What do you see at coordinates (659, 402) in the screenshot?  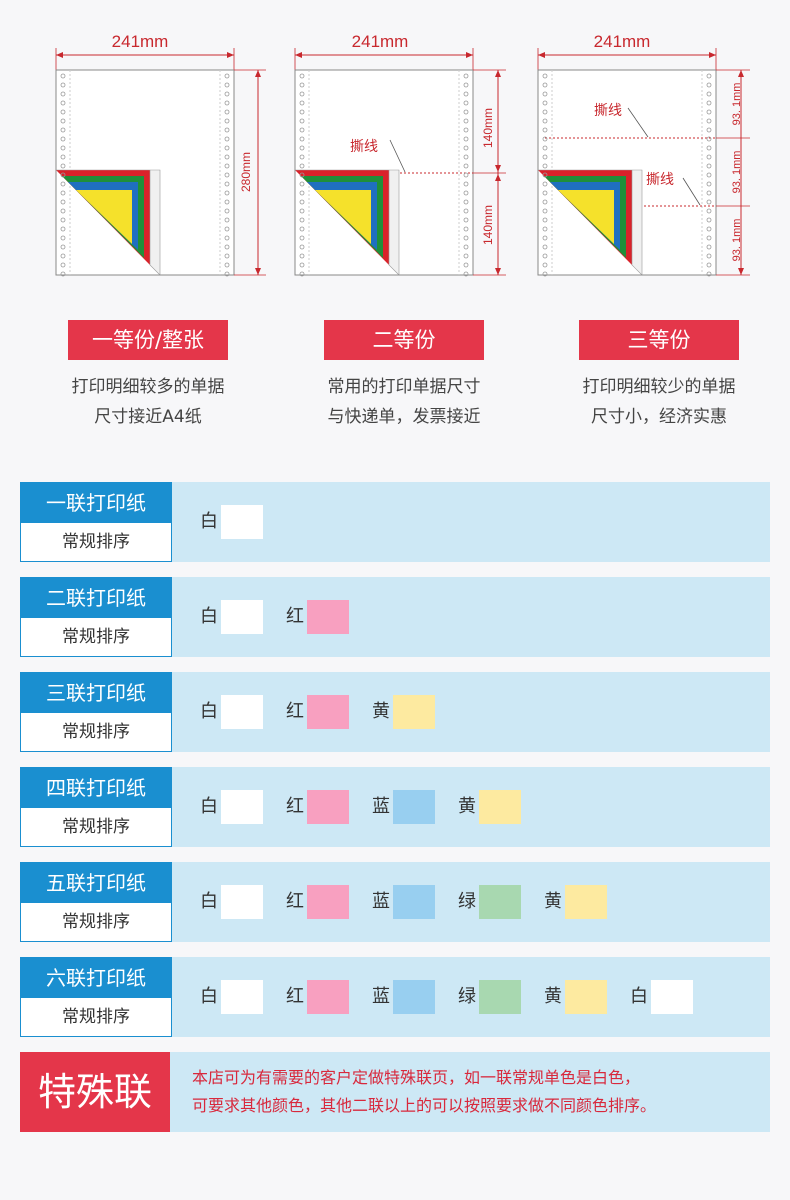 I see `variant-desc: 打印明细较少的单据 尺寸小，经济实惠` at bounding box center [659, 402].